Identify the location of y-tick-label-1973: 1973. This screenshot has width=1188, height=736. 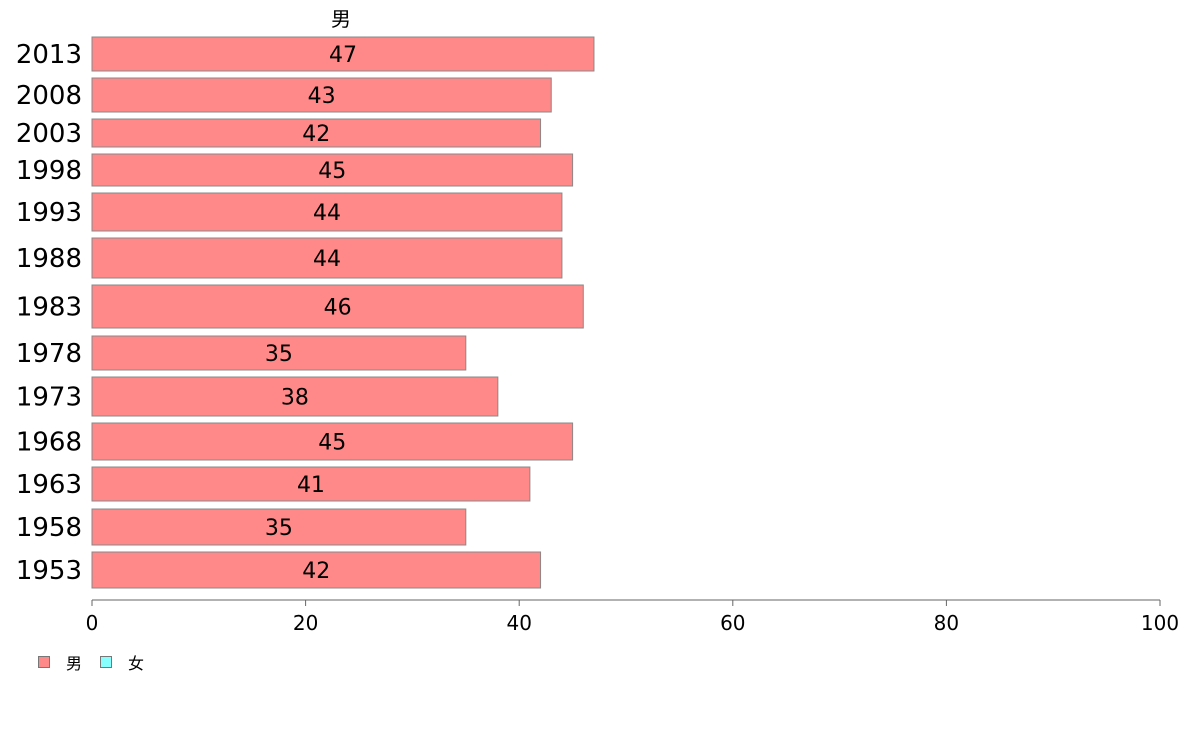
(49, 398).